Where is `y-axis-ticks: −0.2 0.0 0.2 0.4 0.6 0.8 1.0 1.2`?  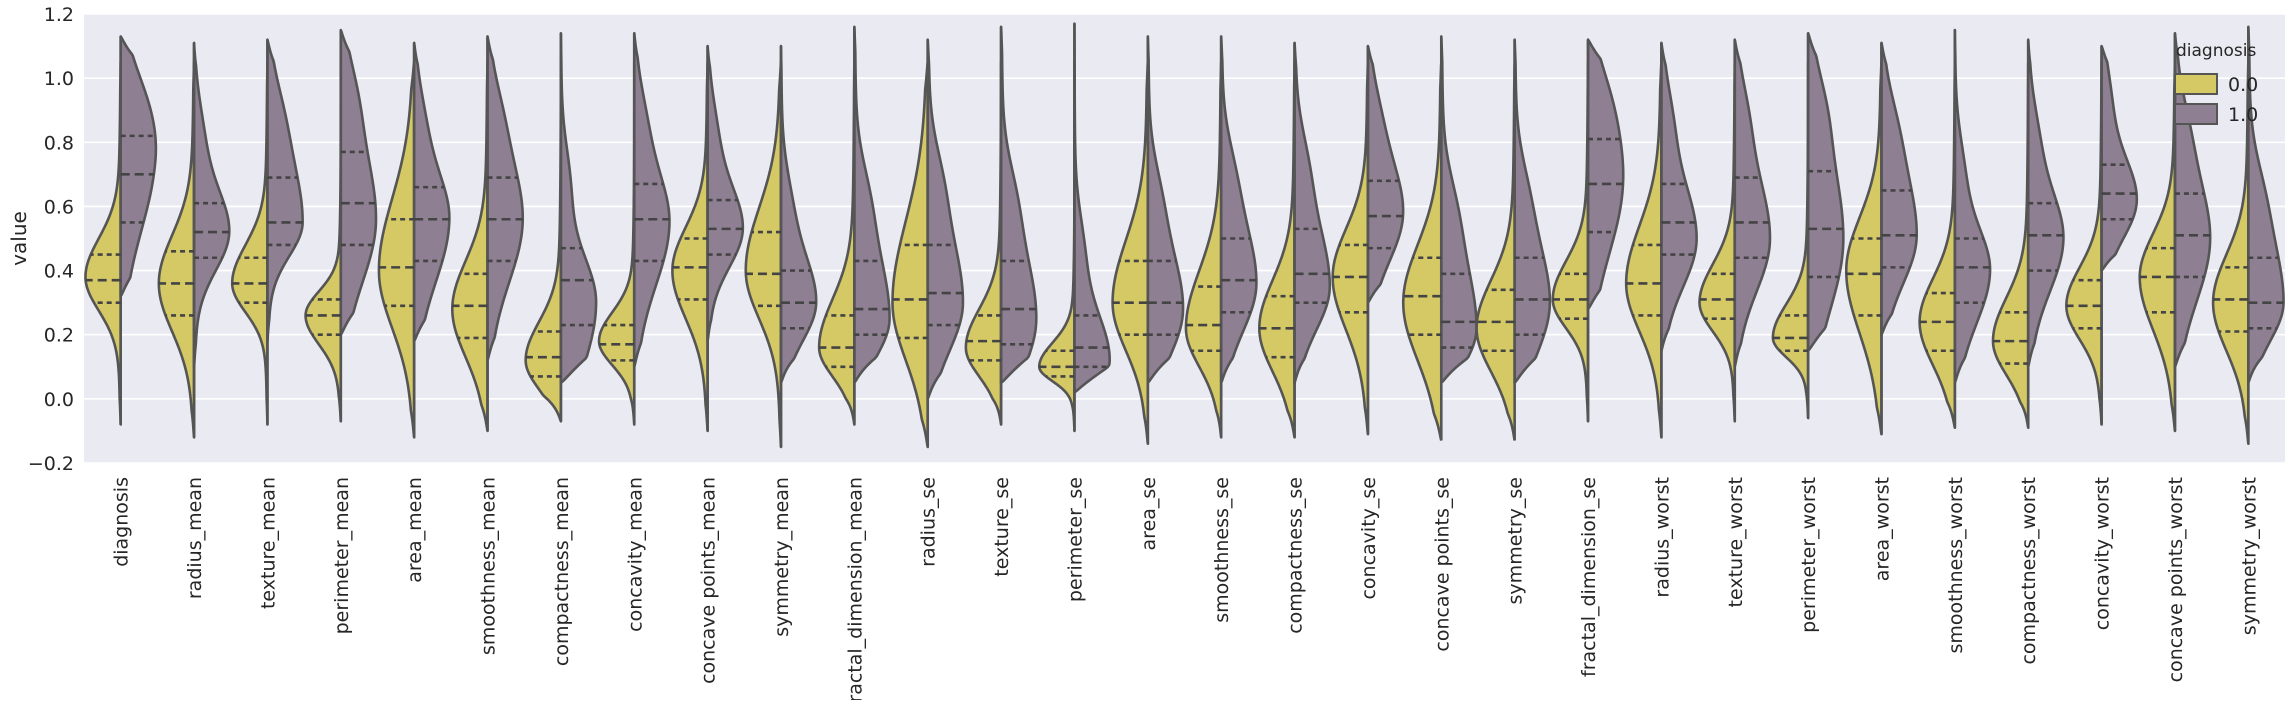
y-axis-ticks: −0.2 0.0 0.2 0.4 0.6 0.8 1.0 1.2 is located at coordinates (51, 239).